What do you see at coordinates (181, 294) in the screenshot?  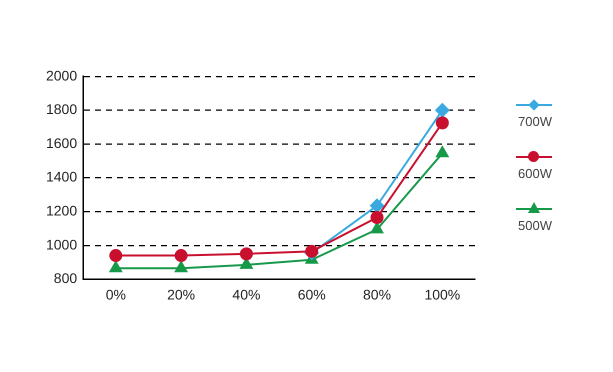 I see `x-tick-label: 20%` at bounding box center [181, 294].